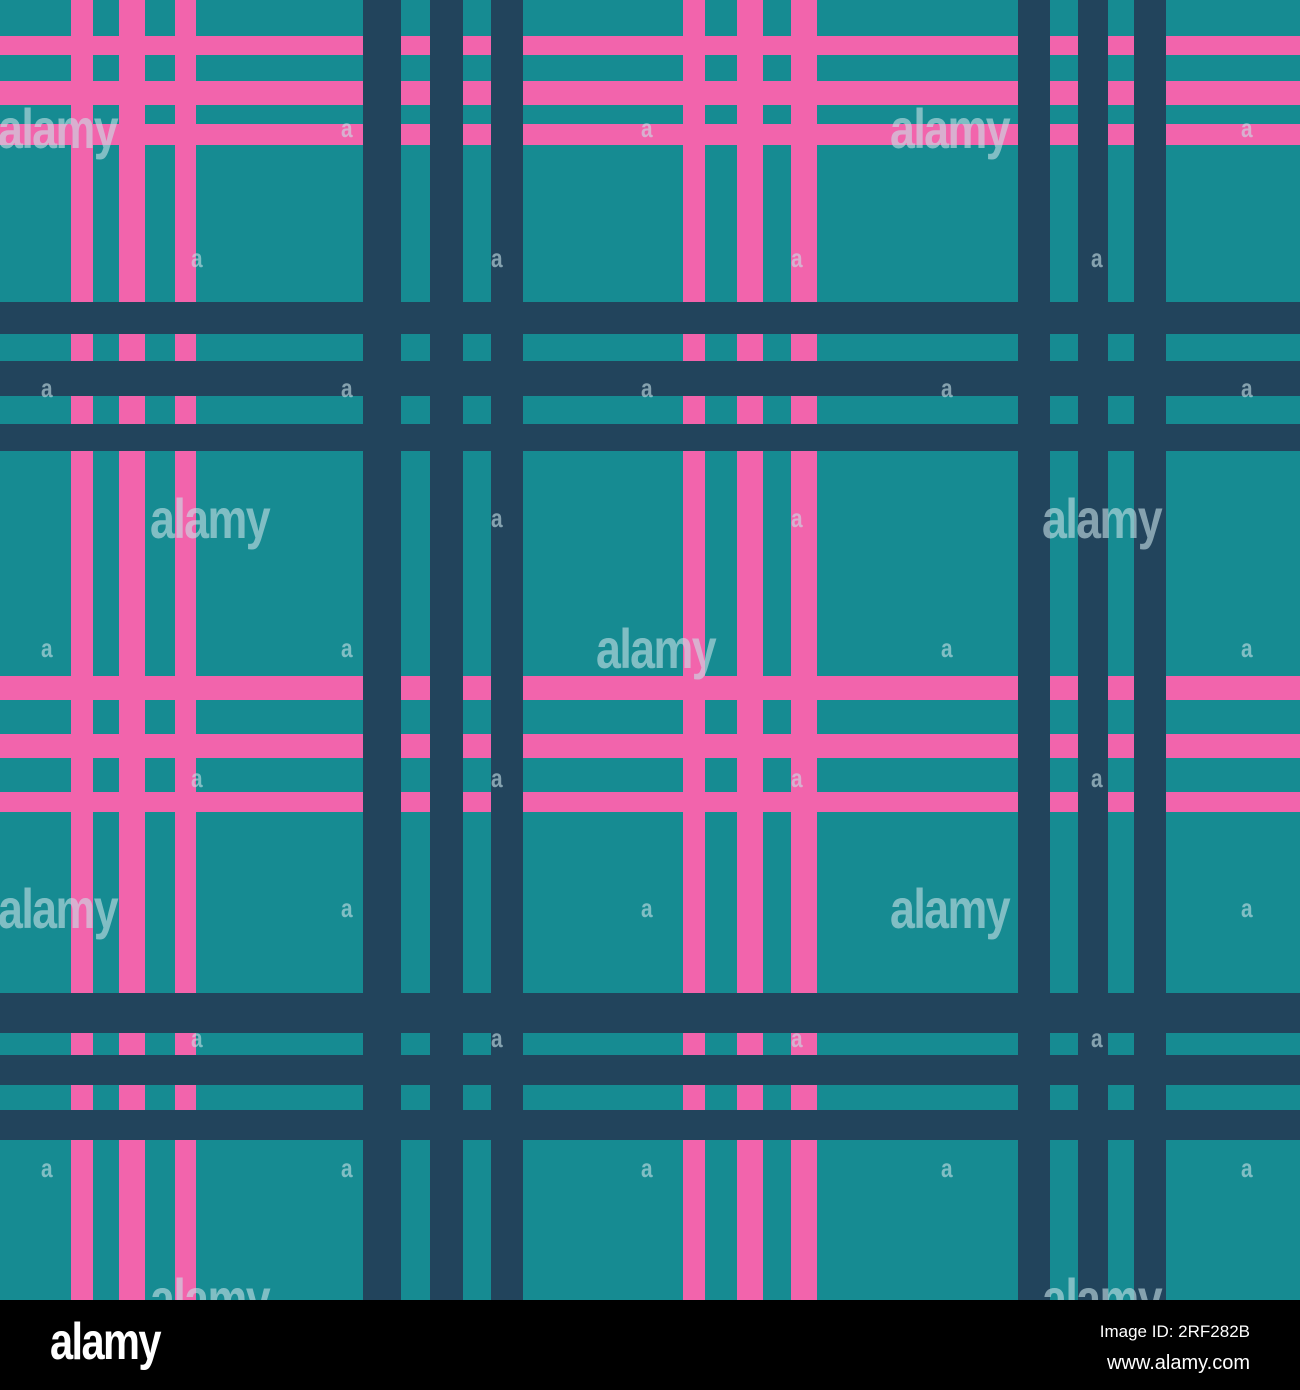 This screenshot has height=1390, width=1300. What do you see at coordinates (1178, 1363) in the screenshot?
I see `website-link: www.alamy.com` at bounding box center [1178, 1363].